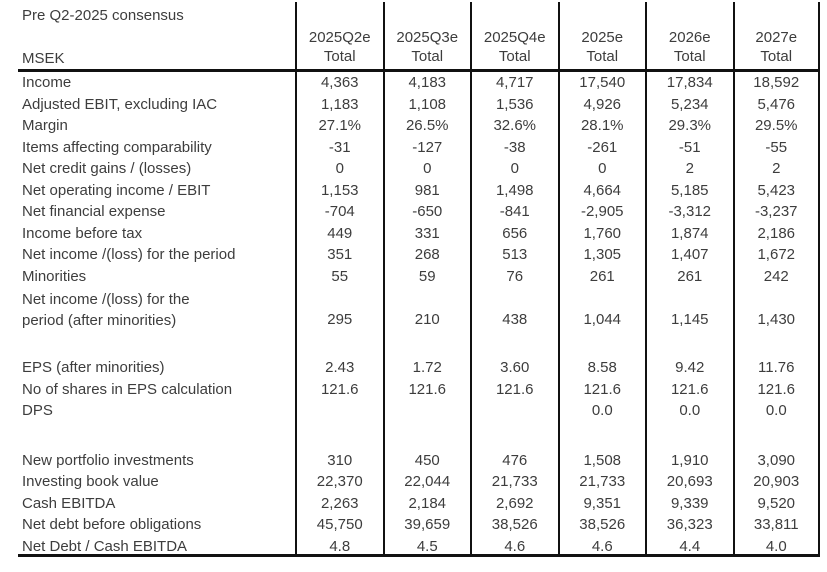 The image size is (827, 572). Describe the element at coordinates (69, 503) in the screenshot. I see `row-label: Cash EBITDA` at that location.